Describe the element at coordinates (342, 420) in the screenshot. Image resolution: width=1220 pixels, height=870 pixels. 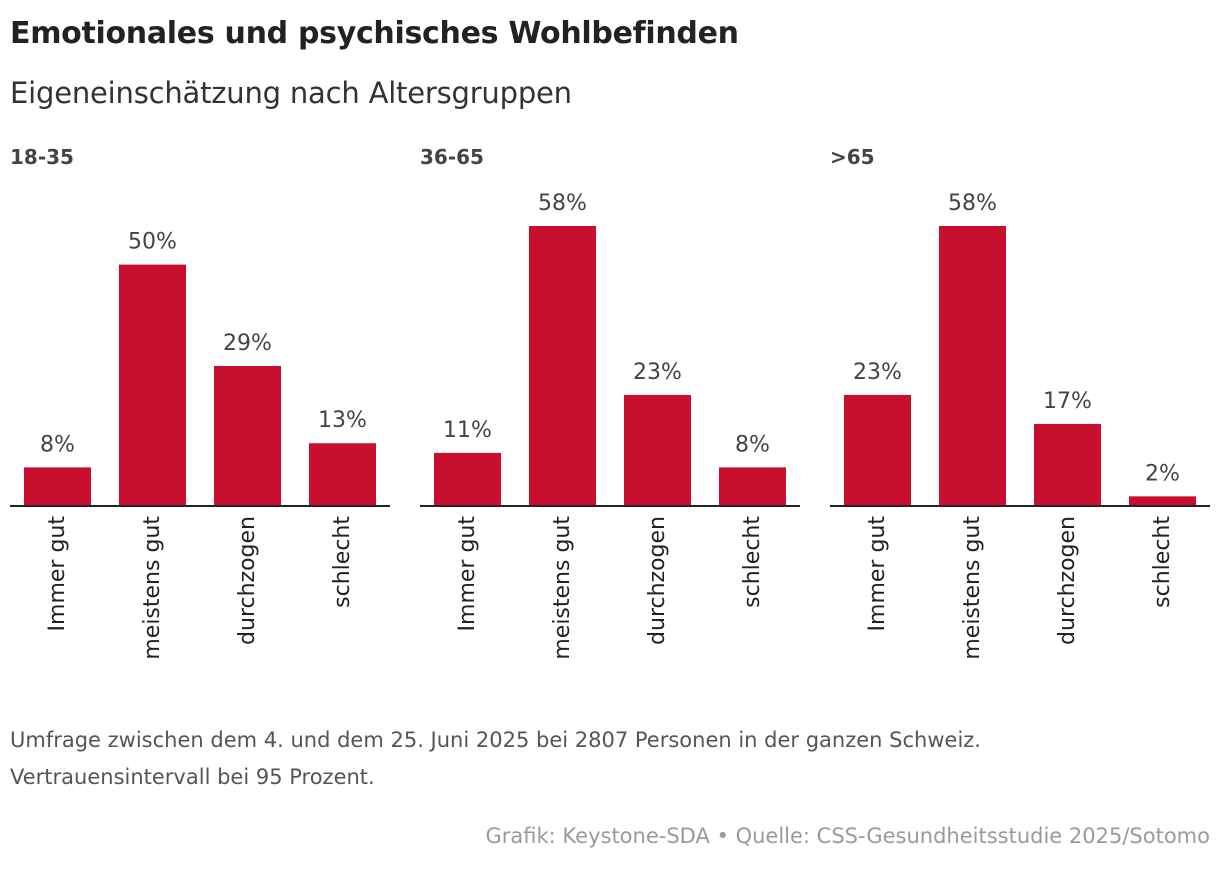
I see `bar-value-label: 13%` at that location.